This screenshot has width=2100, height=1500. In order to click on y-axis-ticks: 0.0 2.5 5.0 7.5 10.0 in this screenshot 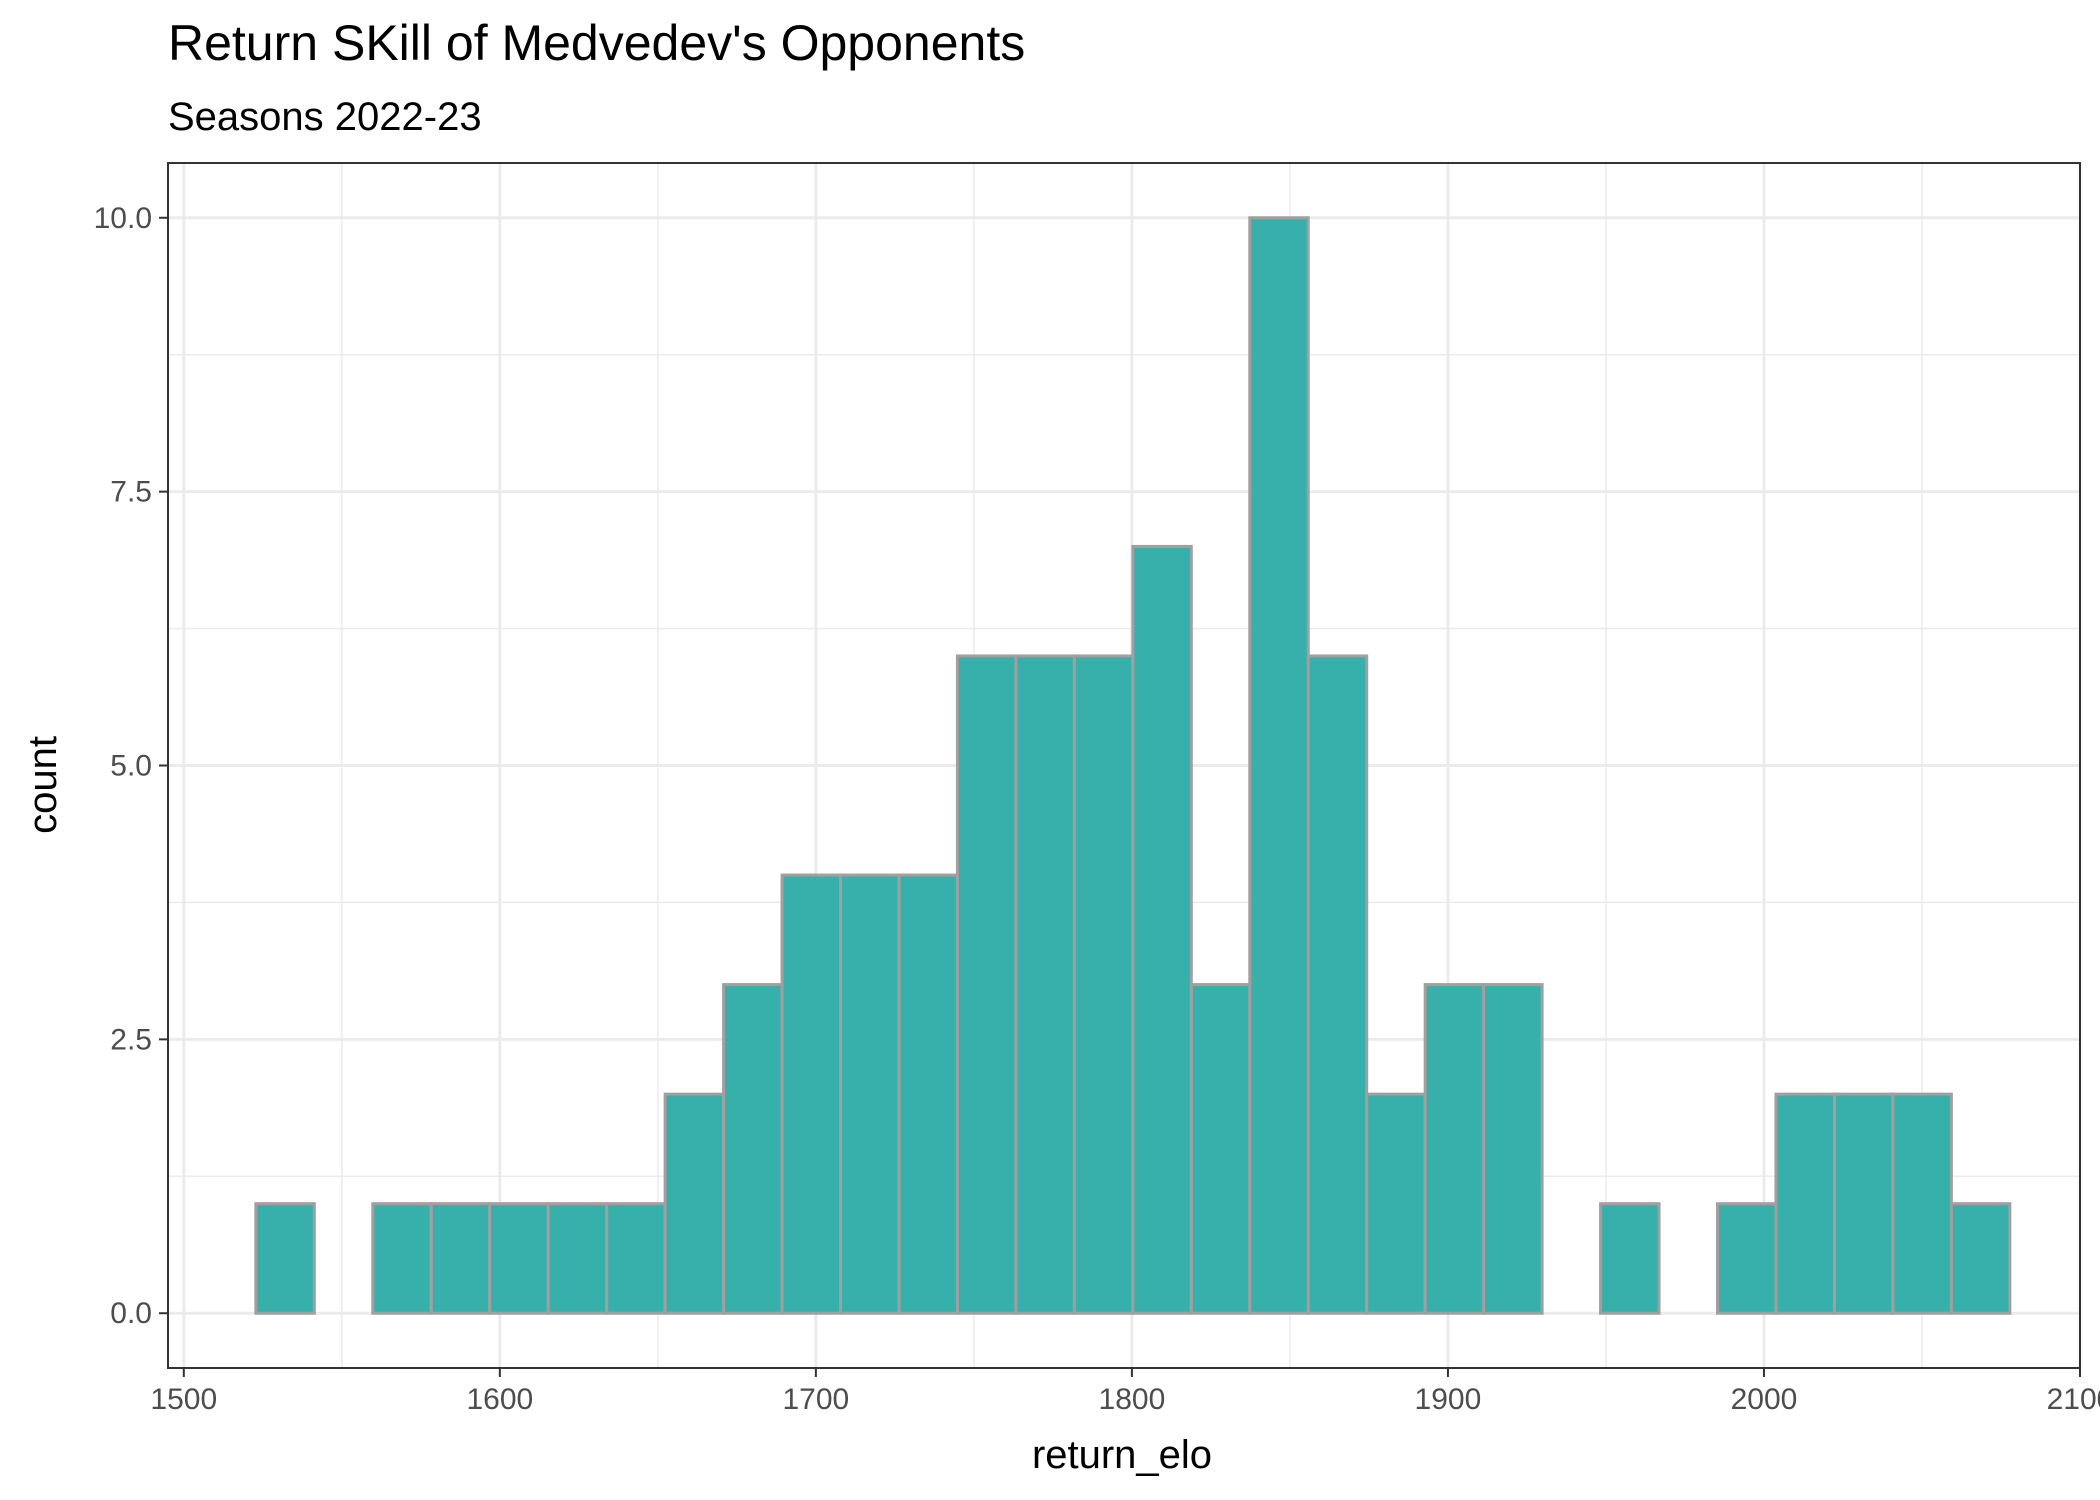, I will do `click(131, 766)`.